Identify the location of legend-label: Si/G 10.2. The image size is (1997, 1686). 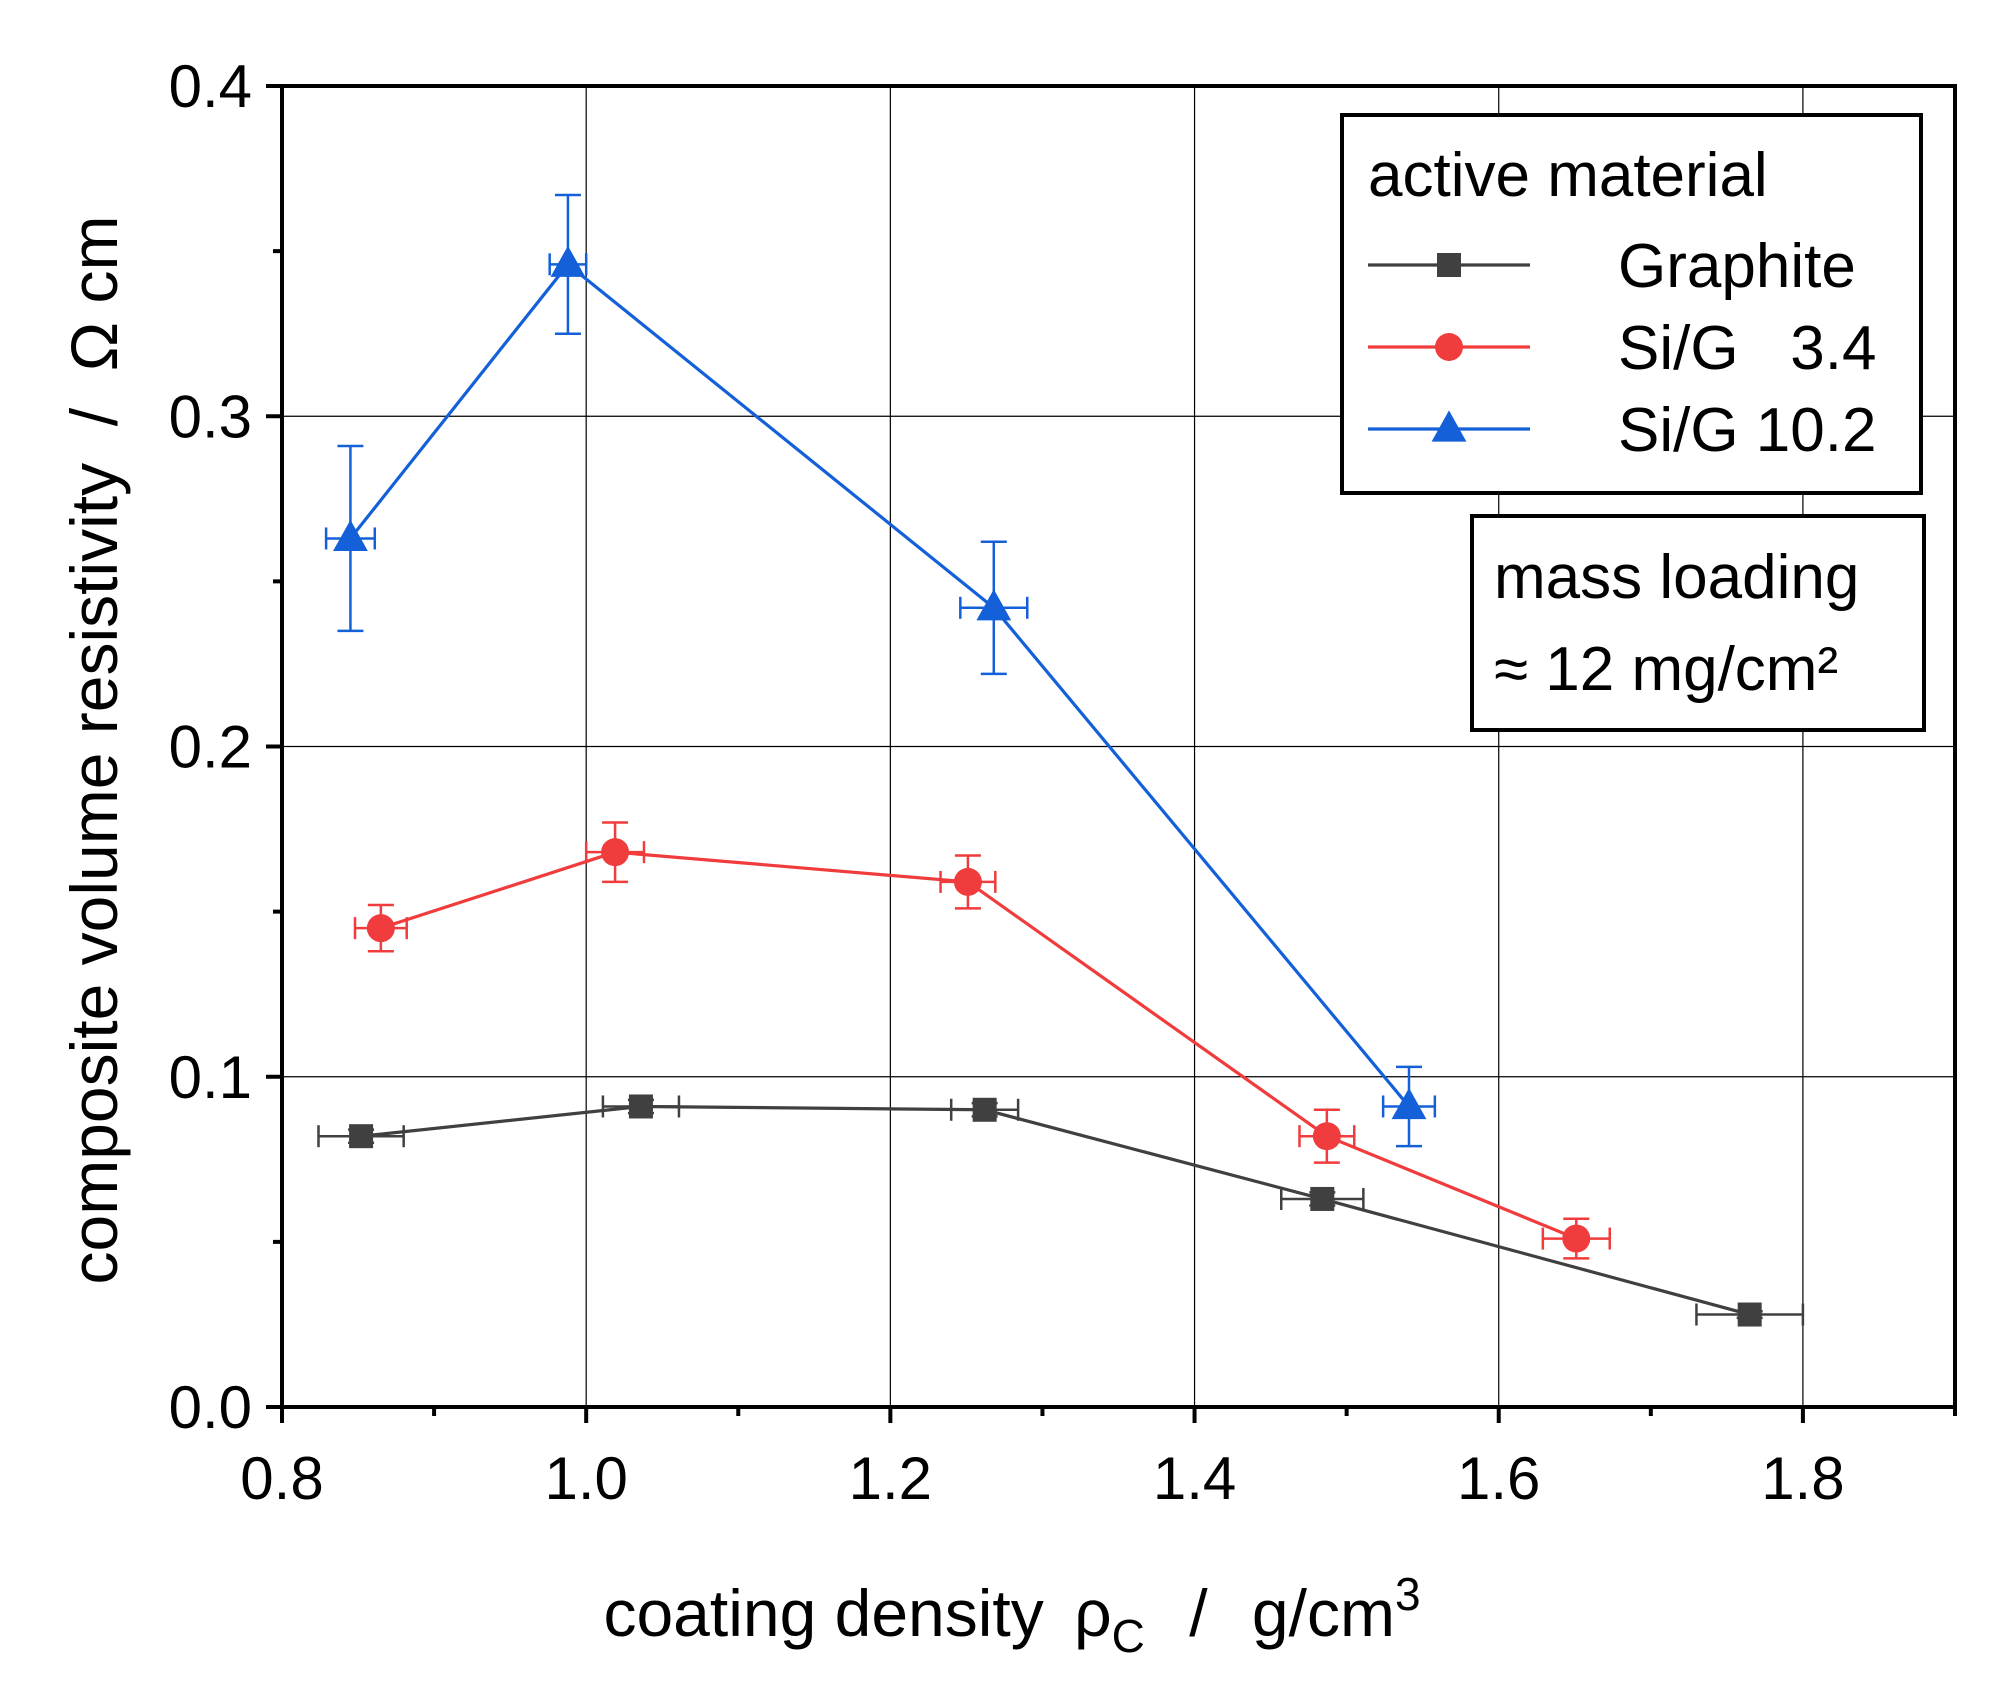
(1747, 430).